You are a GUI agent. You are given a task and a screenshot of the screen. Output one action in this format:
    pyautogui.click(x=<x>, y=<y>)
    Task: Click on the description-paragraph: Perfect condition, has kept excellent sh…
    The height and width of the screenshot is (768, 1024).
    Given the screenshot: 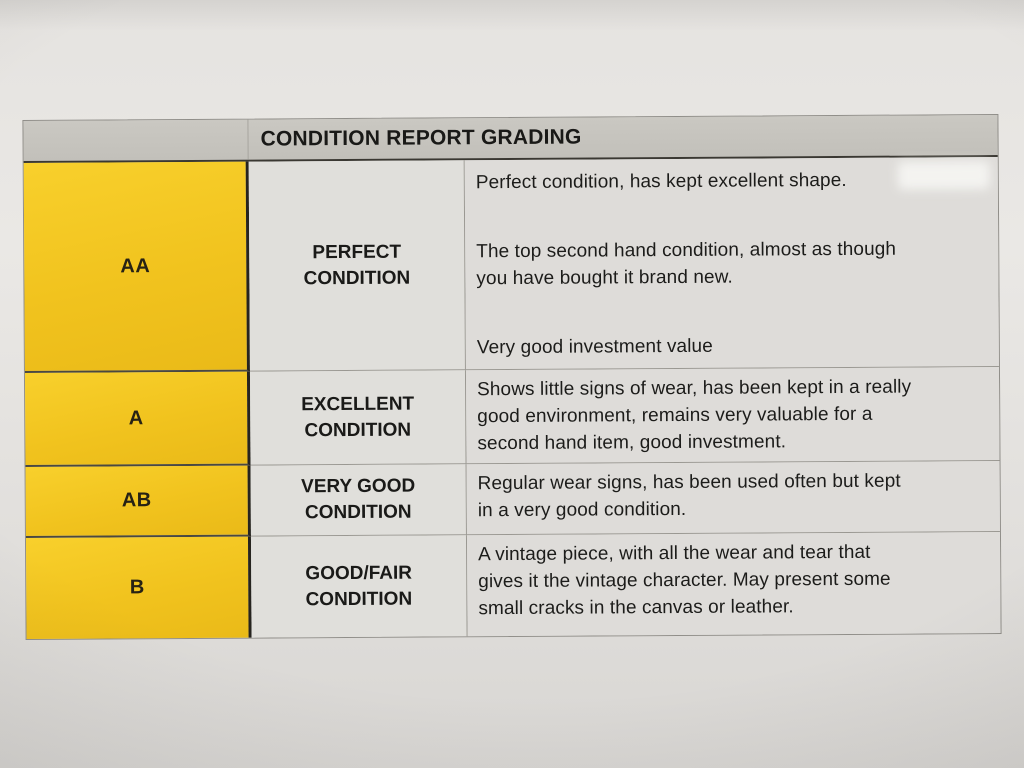 What is the action you would take?
    pyautogui.click(x=732, y=181)
    